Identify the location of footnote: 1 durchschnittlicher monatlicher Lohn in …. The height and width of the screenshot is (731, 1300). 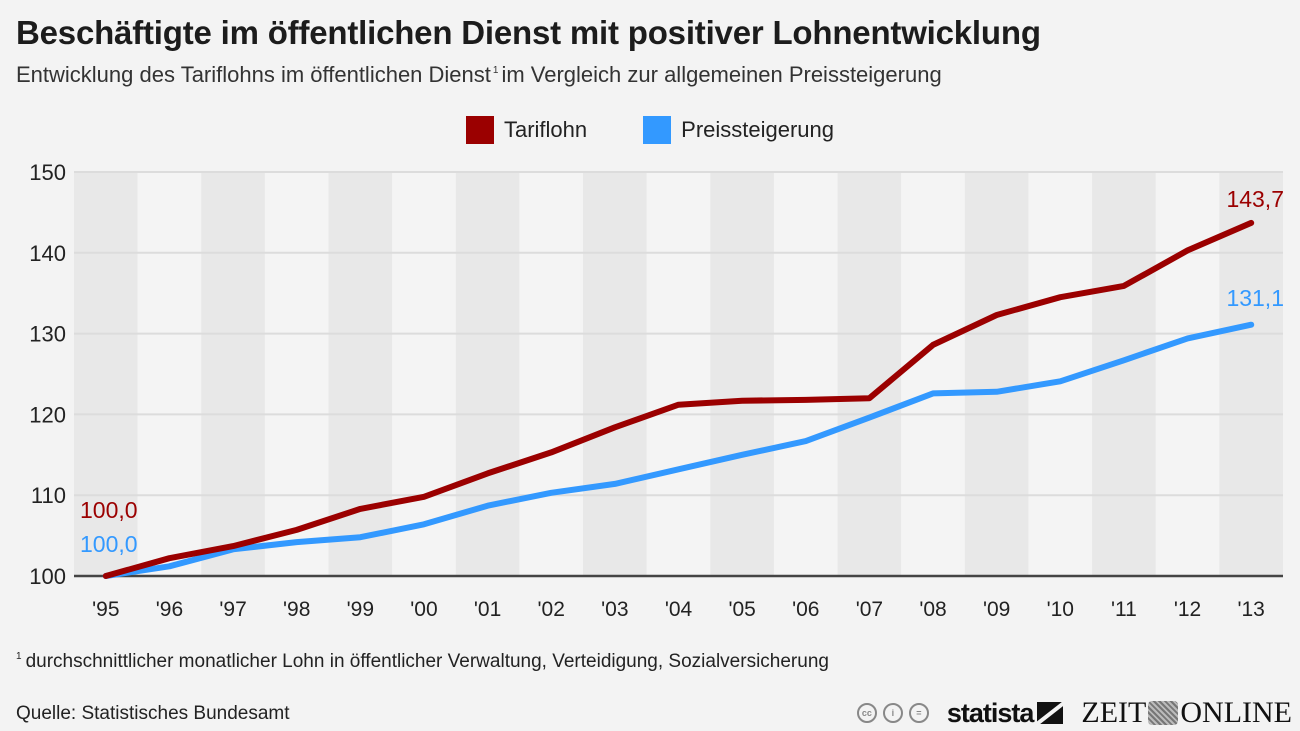
(422, 662).